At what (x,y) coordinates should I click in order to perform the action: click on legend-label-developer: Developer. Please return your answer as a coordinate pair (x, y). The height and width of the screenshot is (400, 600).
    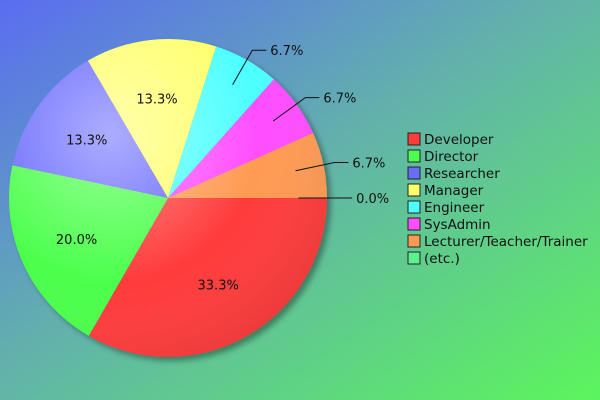
    Looking at the image, I should click on (459, 140).